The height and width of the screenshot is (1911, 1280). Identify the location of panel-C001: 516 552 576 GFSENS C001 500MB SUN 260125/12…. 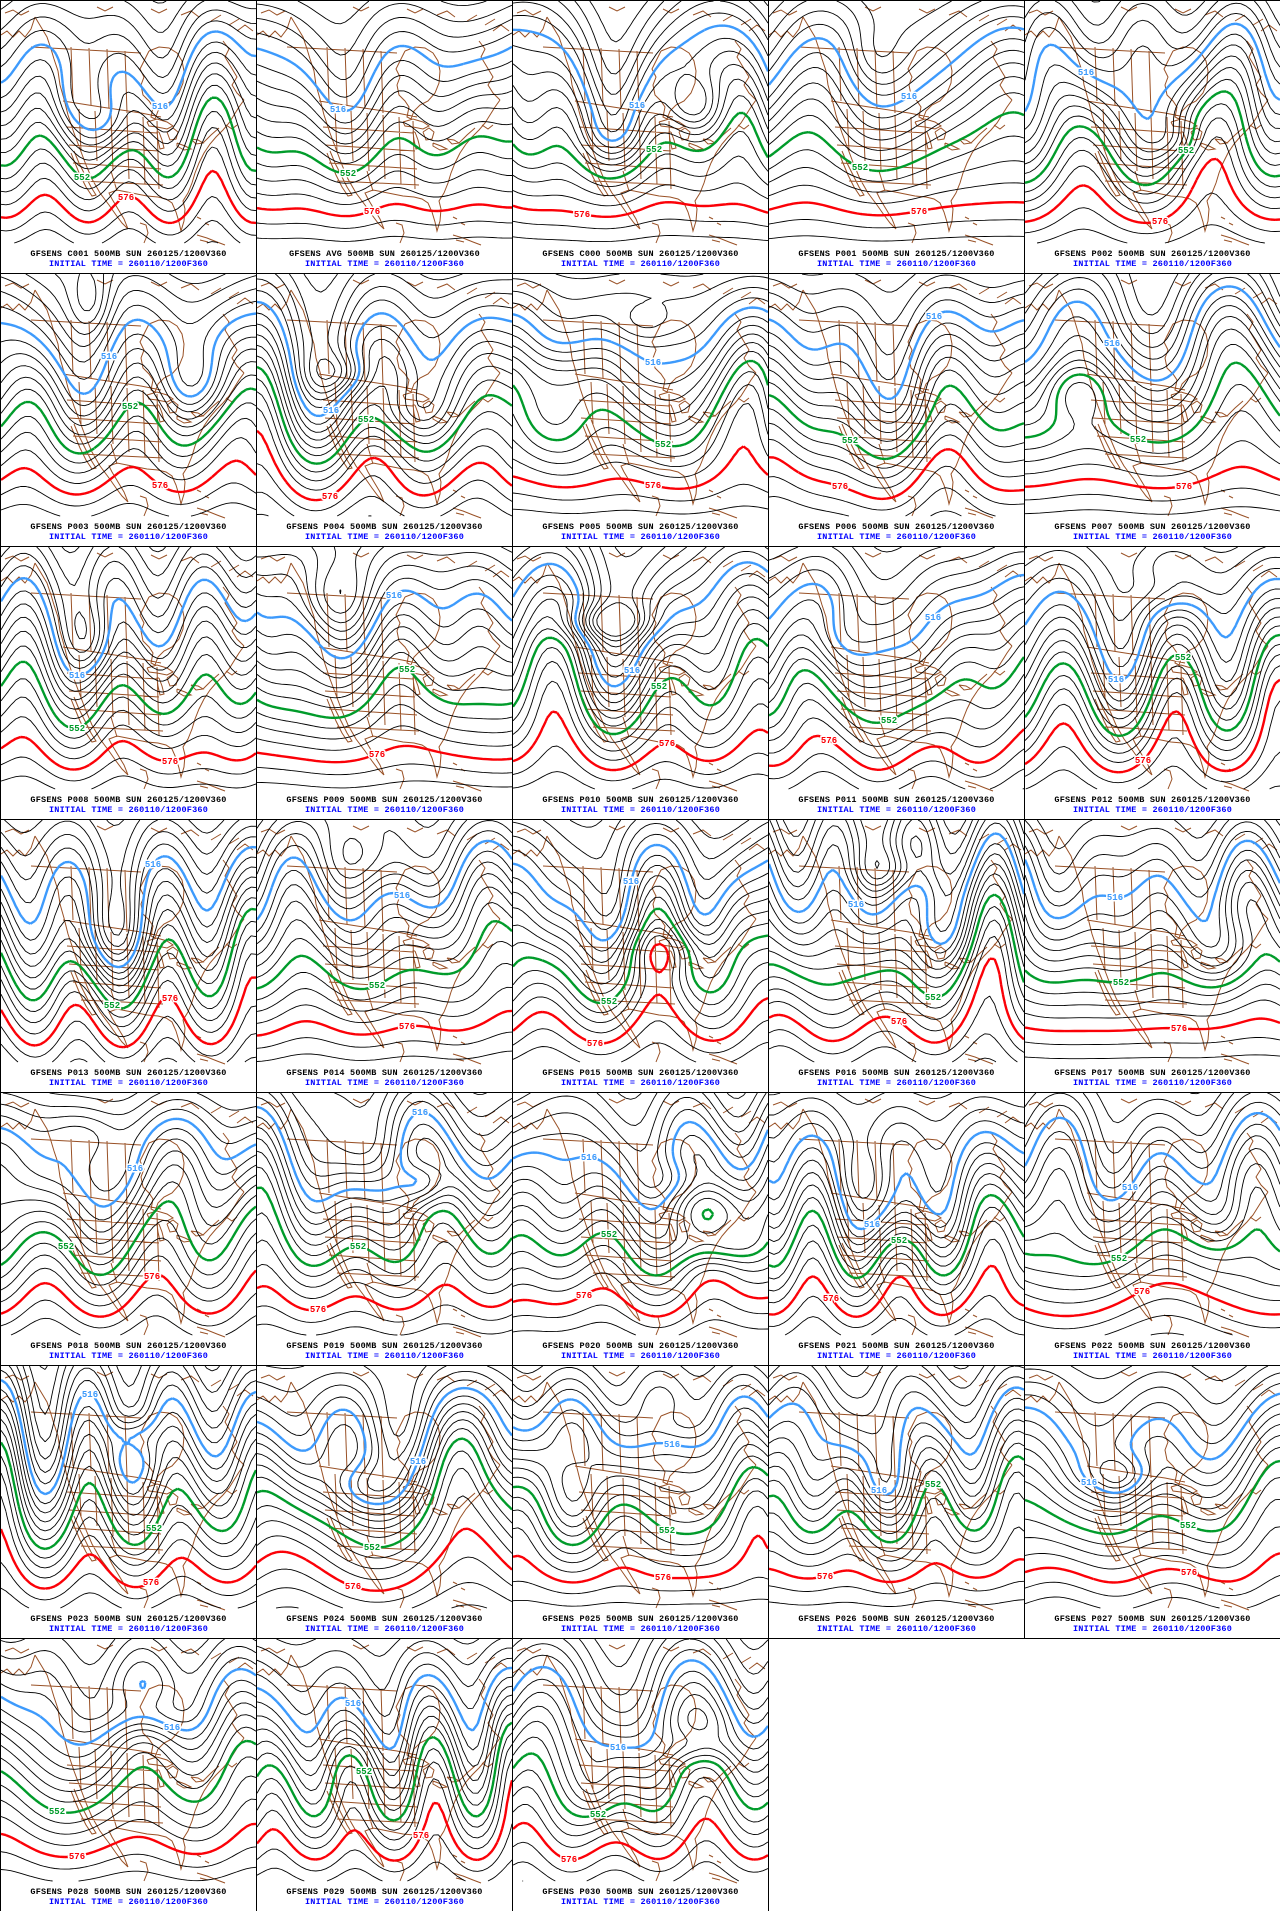
(129, 137).